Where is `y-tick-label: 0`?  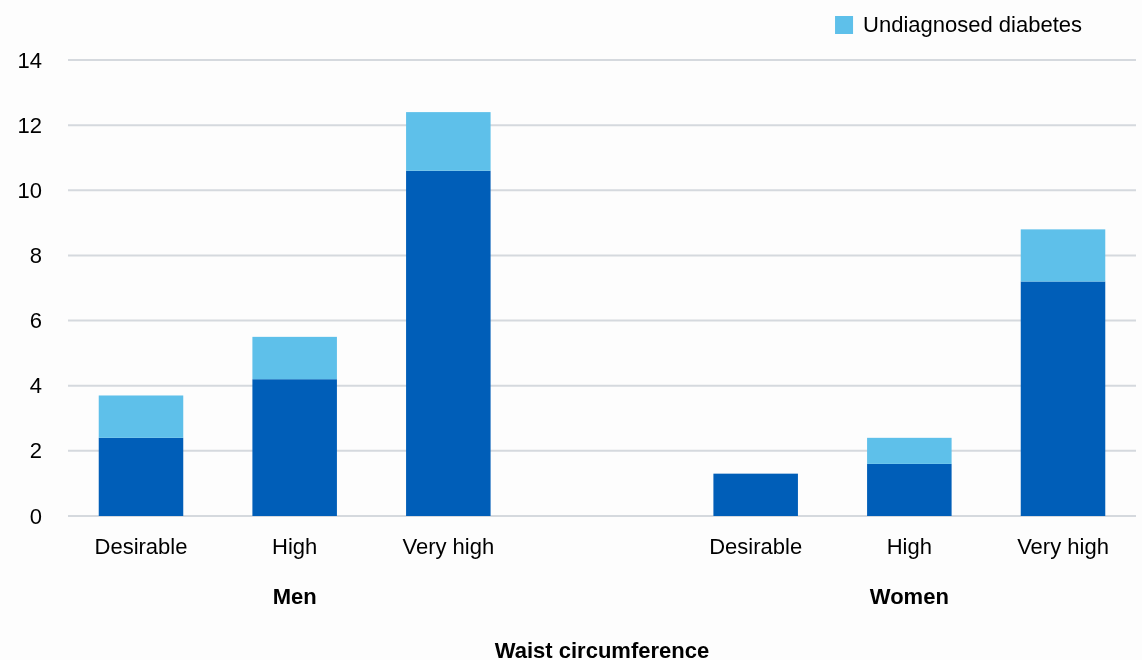
y-tick-label: 0 is located at coordinates (35, 516).